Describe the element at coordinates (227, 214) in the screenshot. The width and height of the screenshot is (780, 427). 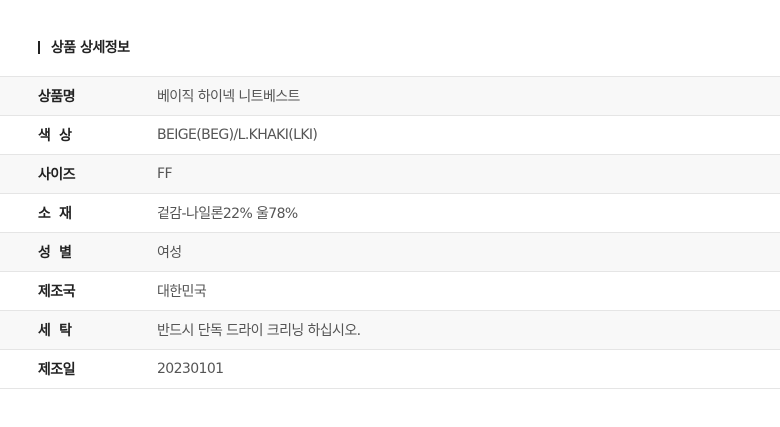
I see `row-value: 겉감-나일론22% 울78%` at that location.